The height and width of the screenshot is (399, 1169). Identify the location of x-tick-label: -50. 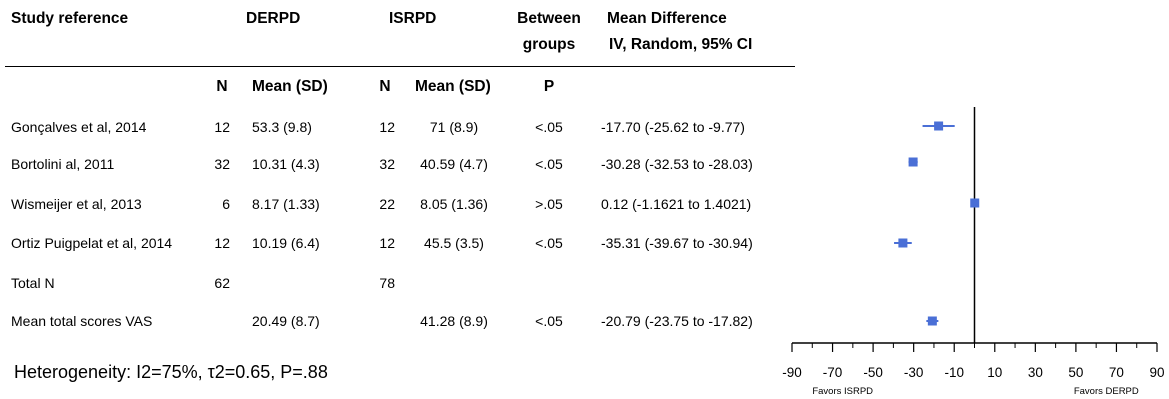
(873, 372).